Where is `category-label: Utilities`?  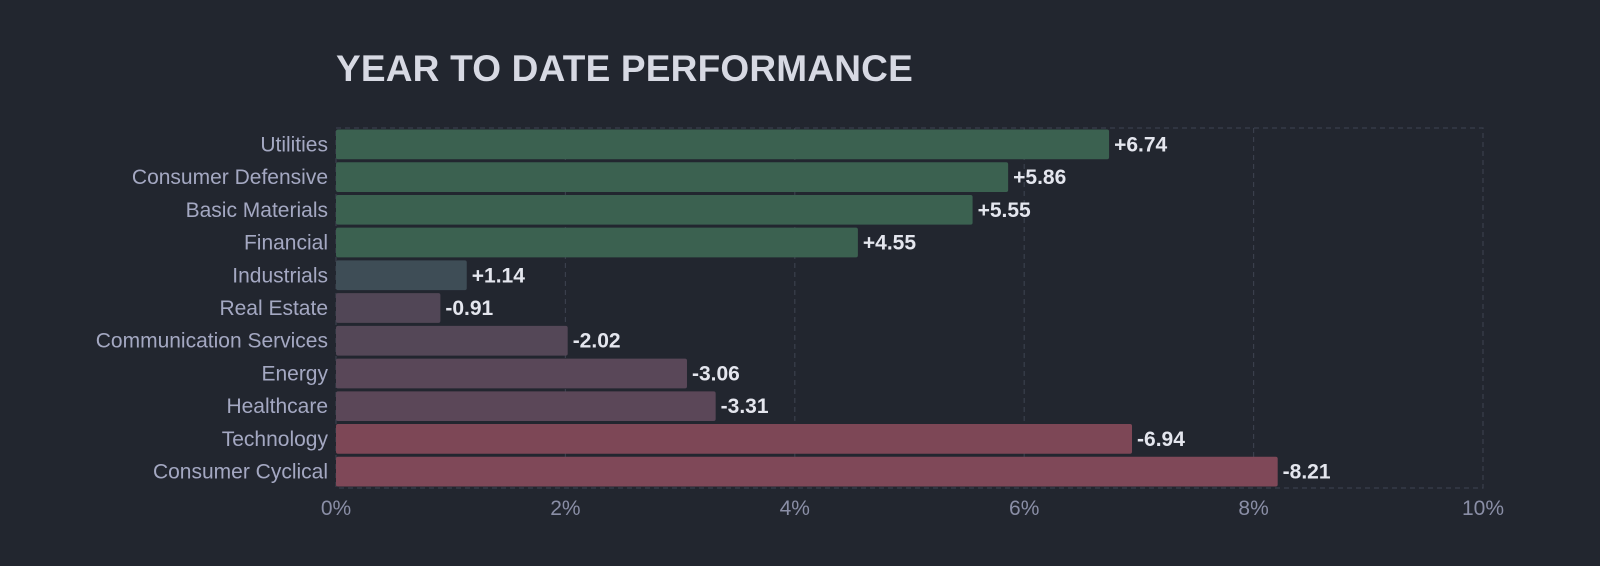
category-label: Utilities is located at coordinates (294, 144).